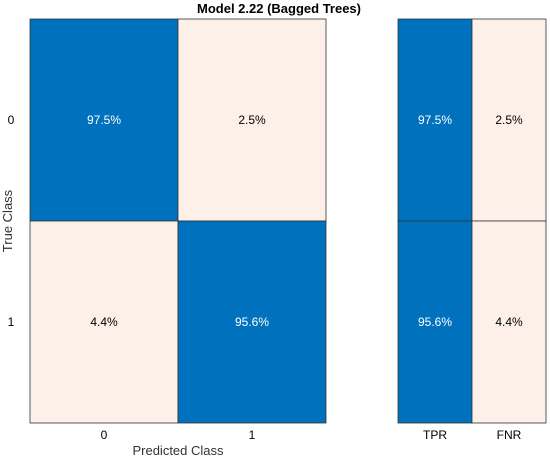  What do you see at coordinates (11, 322) in the screenshot?
I see `row-tick-1: 1` at bounding box center [11, 322].